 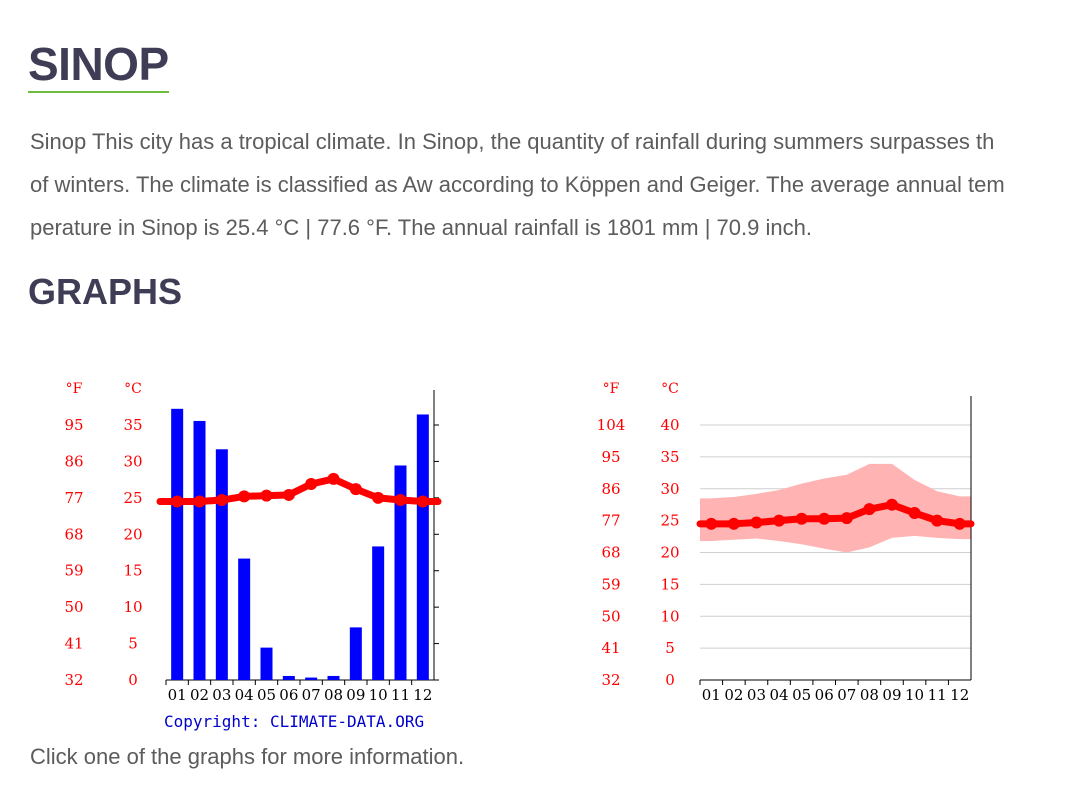 I want to click on copyright-text: Copyright: CLIMATE-DATA.ORG, so click(x=294, y=721).